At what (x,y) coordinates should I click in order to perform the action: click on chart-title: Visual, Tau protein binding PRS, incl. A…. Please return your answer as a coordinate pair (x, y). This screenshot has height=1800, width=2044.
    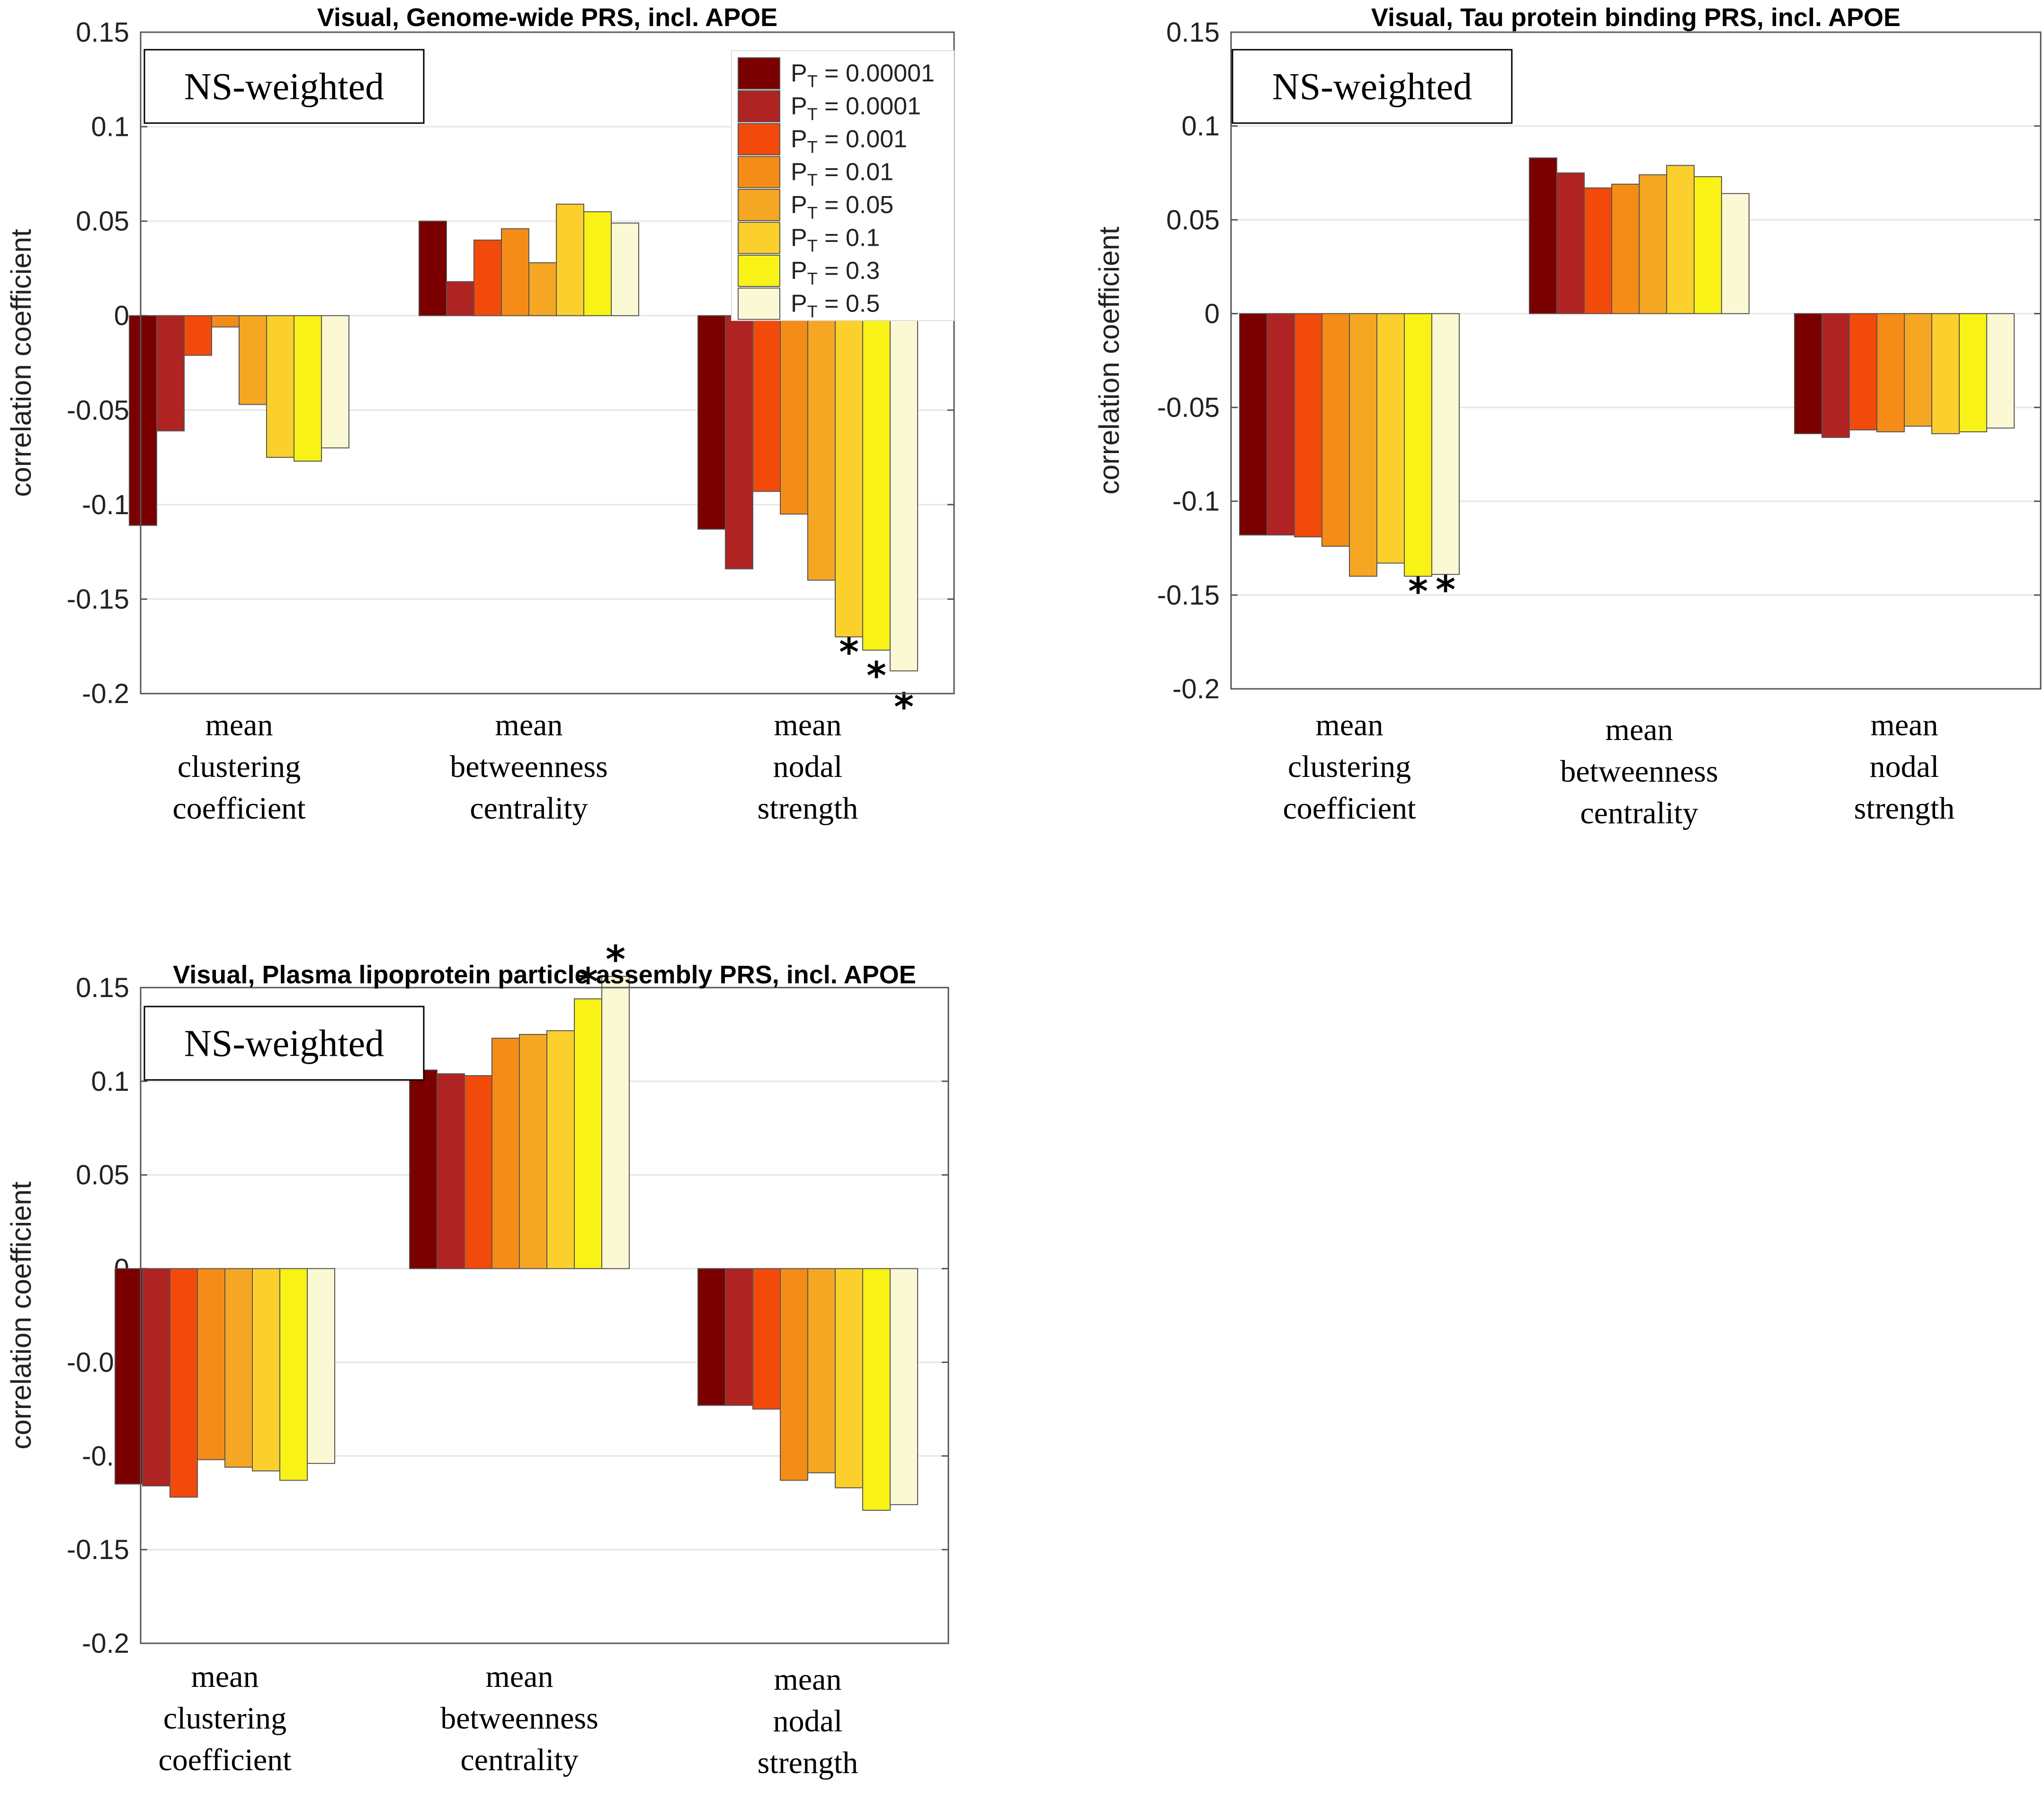
    Looking at the image, I should click on (1636, 17).